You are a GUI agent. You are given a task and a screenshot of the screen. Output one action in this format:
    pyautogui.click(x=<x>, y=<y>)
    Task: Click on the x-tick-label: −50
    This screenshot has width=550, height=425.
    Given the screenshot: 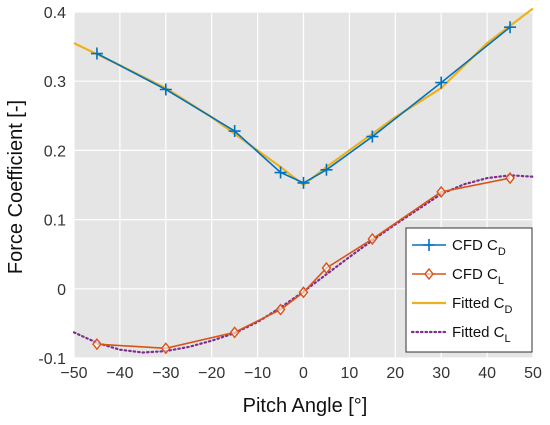 What is the action you would take?
    pyautogui.click(x=73, y=373)
    